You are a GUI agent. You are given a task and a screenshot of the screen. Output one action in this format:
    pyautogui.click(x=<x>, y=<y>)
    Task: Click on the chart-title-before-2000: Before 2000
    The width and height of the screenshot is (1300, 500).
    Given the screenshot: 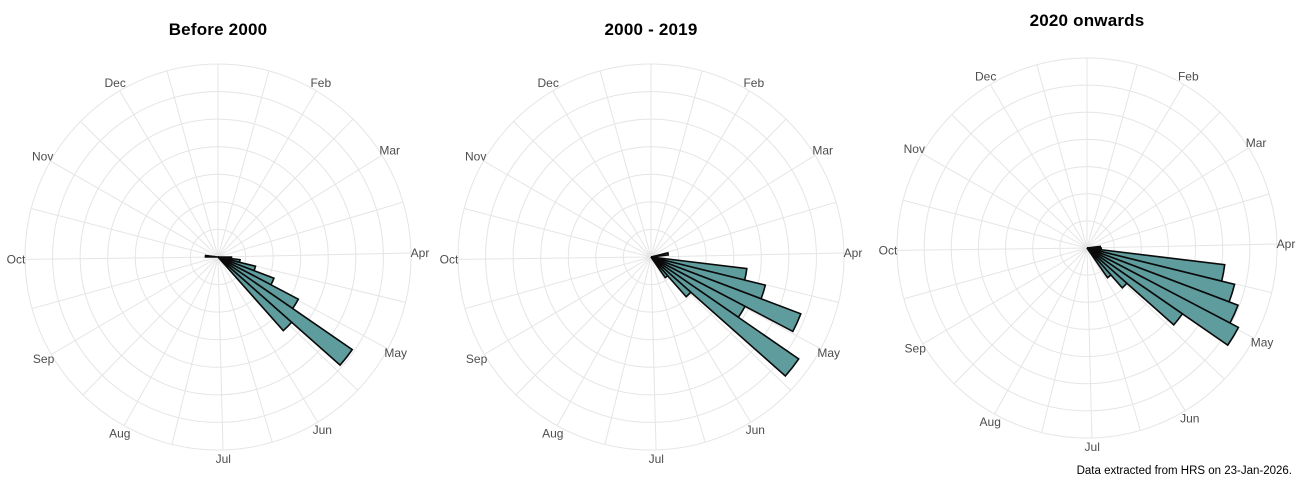 What is the action you would take?
    pyautogui.click(x=218, y=29)
    